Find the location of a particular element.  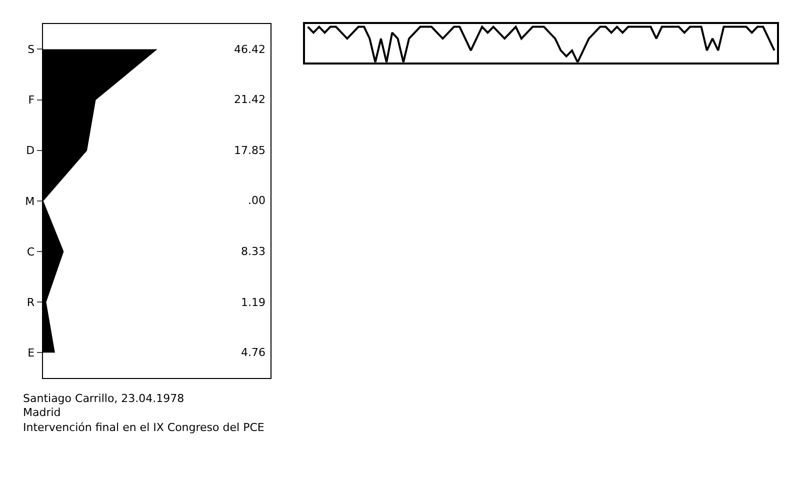

text: Intervención final en el IX Congreso del PCE is located at coordinates (143, 427).